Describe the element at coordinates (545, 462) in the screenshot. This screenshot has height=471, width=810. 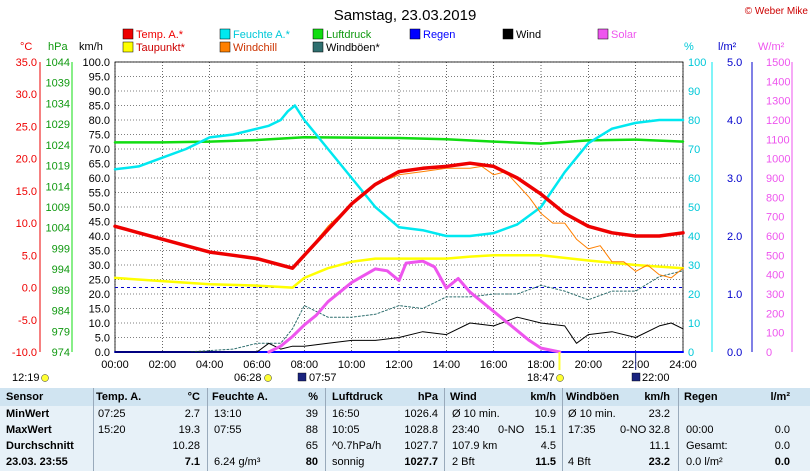
I see `wind-value: 11.5` at that location.